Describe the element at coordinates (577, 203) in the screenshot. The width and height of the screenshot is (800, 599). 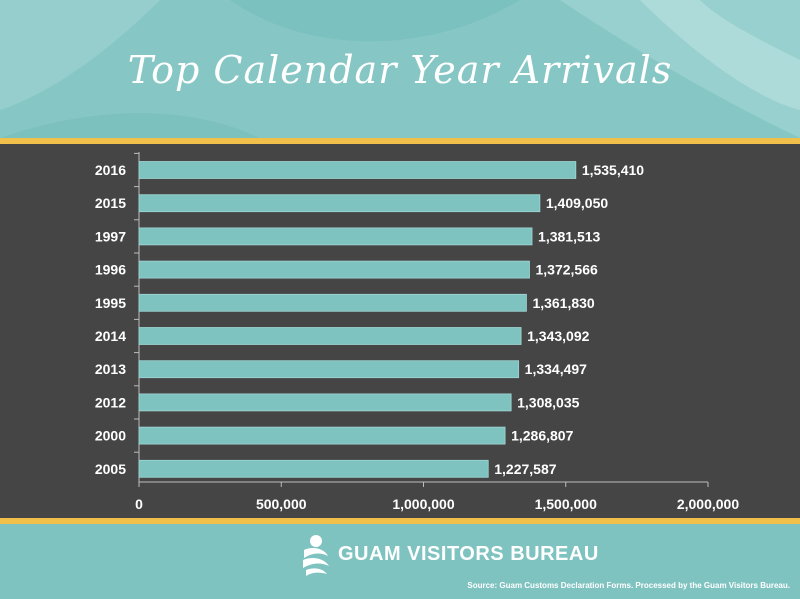
I see `bar-value-label: 1,409,050` at that location.